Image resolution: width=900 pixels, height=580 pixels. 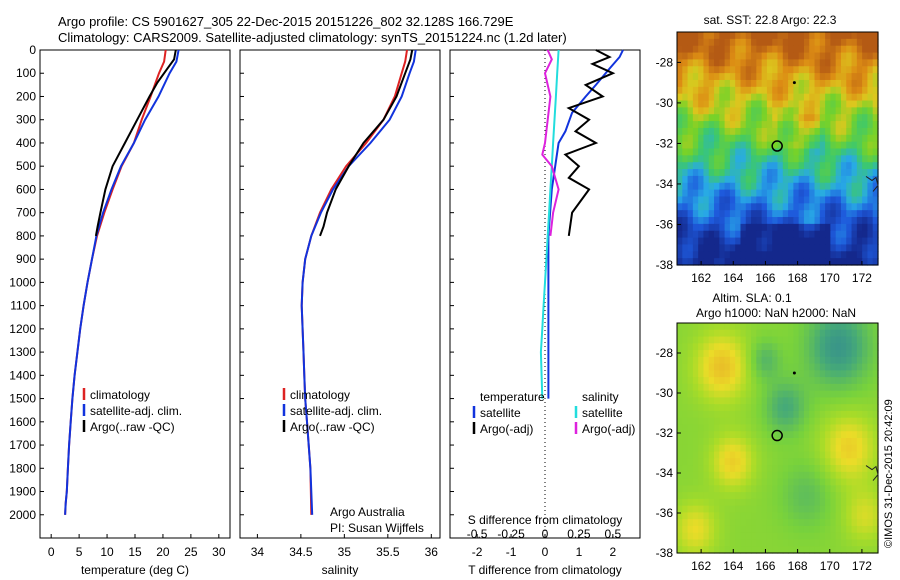 What do you see at coordinates (765, 278) in the screenshot?
I see `map-x-tick-label: 166` at bounding box center [765, 278].